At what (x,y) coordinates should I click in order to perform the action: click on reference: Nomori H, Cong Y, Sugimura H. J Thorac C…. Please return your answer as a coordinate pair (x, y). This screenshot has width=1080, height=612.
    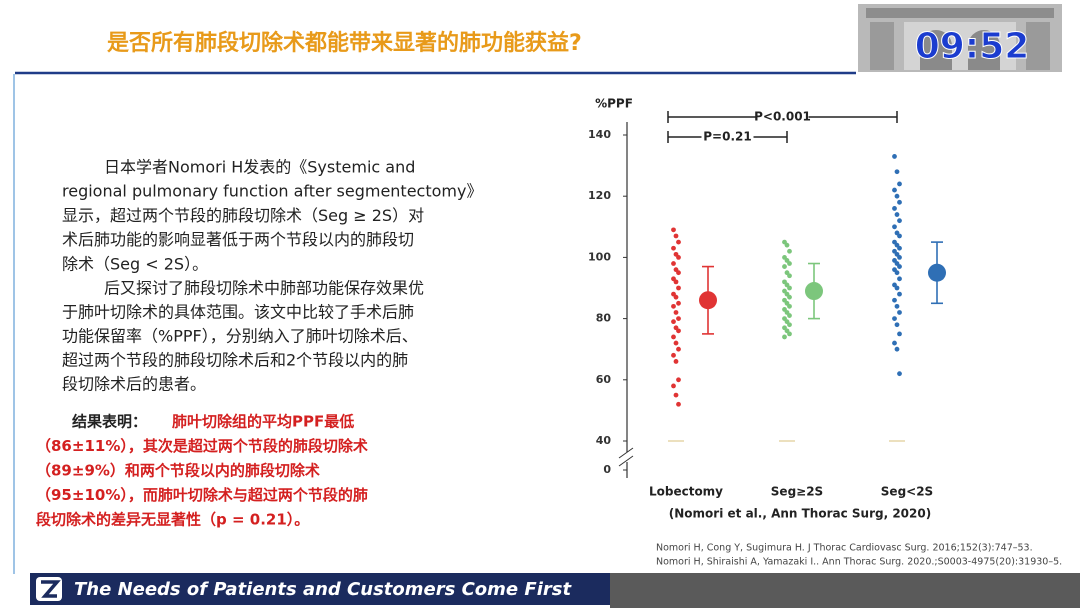
    Looking at the image, I should click on (844, 548).